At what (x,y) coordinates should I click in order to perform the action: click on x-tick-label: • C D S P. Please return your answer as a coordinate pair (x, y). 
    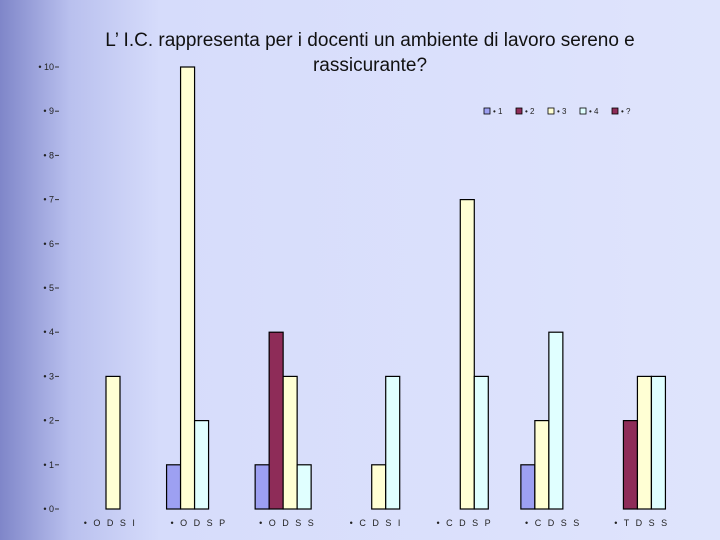
    Looking at the image, I should click on (464, 523).